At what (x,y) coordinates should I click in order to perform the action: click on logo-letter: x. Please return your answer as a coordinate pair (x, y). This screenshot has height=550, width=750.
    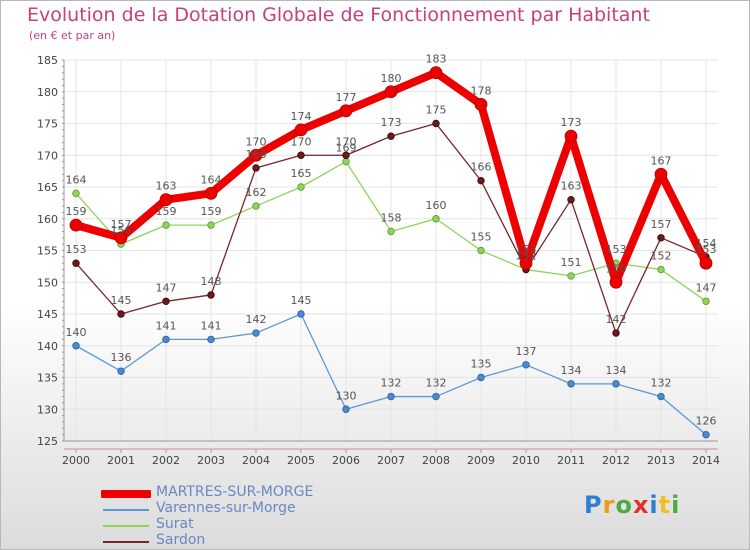
    Looking at the image, I should click on (641, 505).